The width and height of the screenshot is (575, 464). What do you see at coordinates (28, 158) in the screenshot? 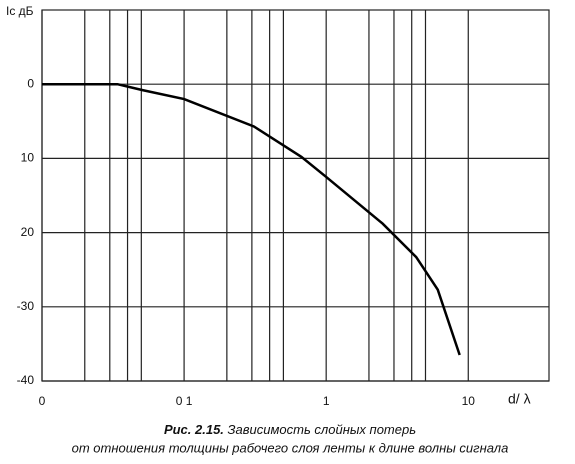
I see `y-tick-label: 10` at bounding box center [28, 158].